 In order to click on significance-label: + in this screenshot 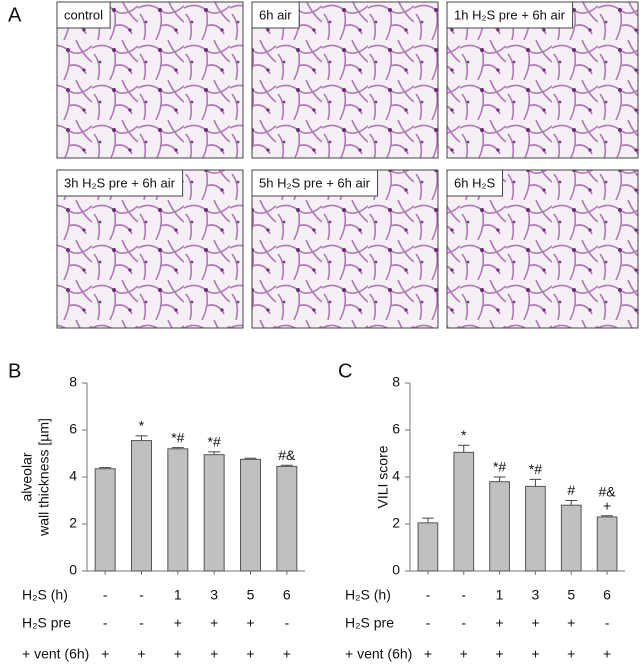, I will do `click(607, 505)`.